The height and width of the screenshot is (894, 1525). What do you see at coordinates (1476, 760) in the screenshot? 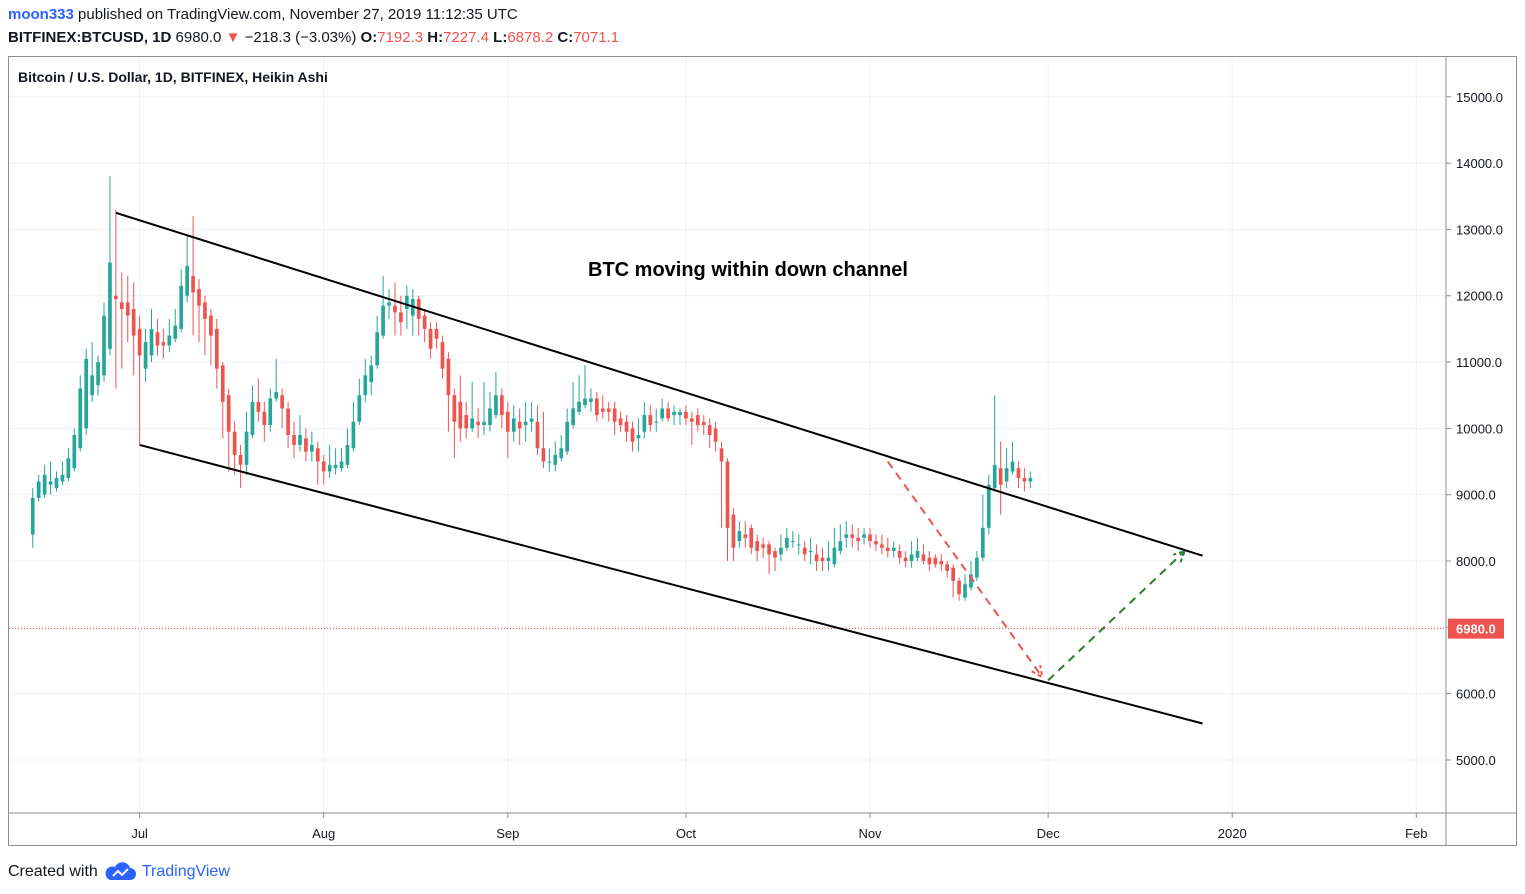
I see `y-tick-label: 5000.0` at bounding box center [1476, 760].